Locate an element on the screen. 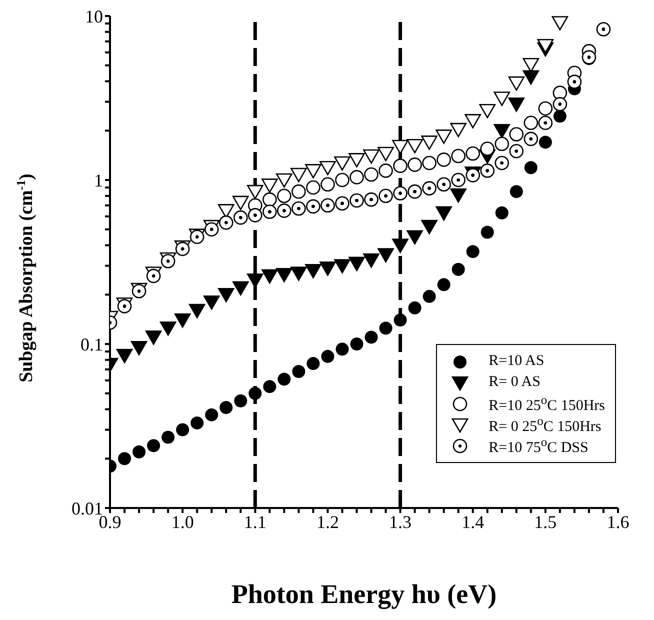 This screenshot has width=654, height=620. x-tick-label: 1.0 is located at coordinates (182, 522).